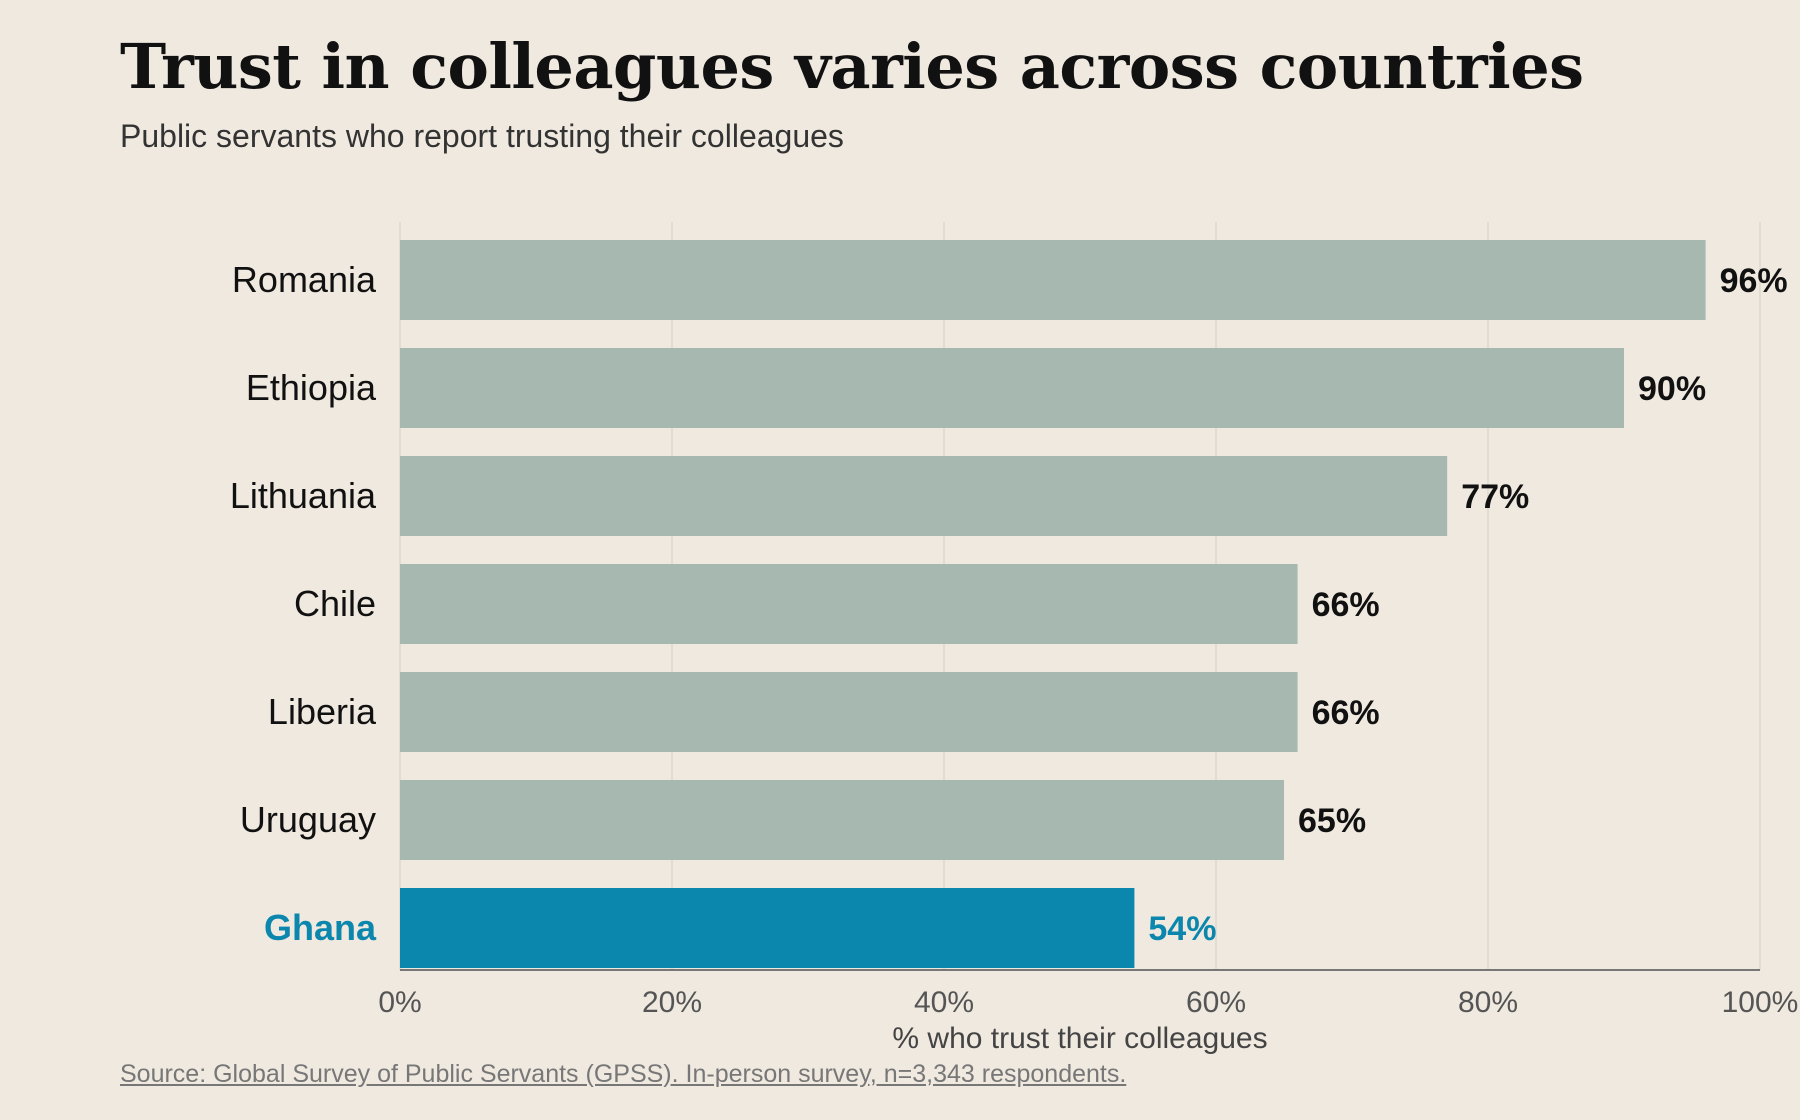 The width and height of the screenshot is (1800, 1120). Describe the element at coordinates (1760, 1002) in the screenshot. I see `tick-label: 100%` at that location.